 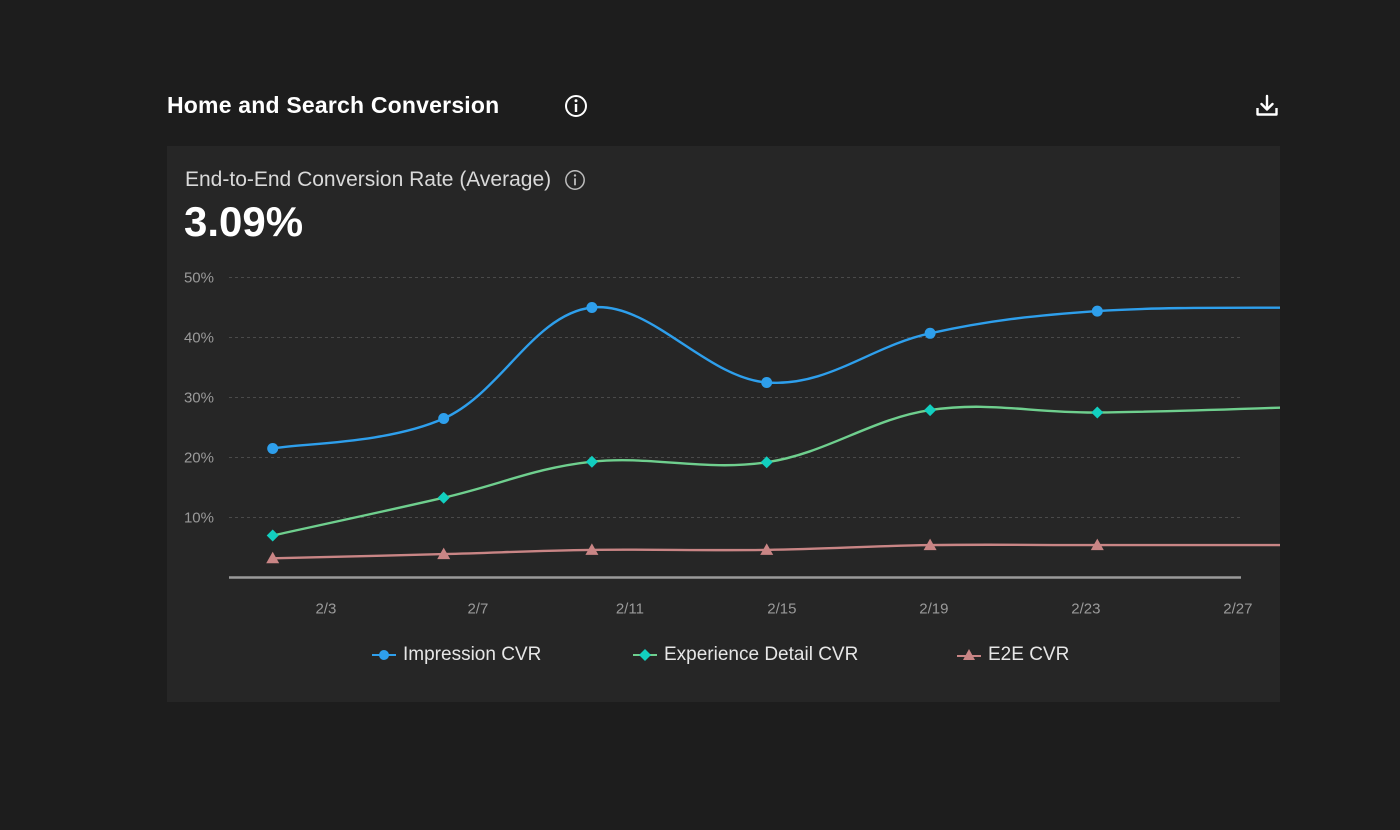 I want to click on section-header: Home and Search Conversion, so click(x=723, y=107).